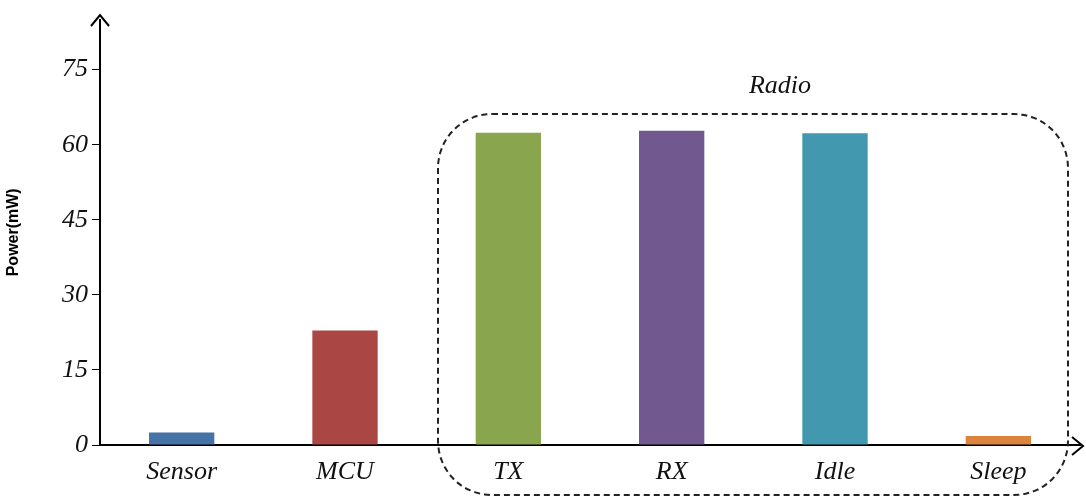 The image size is (1086, 502). Describe the element at coordinates (75, 218) in the screenshot. I see `y-tick-label: 45` at that location.